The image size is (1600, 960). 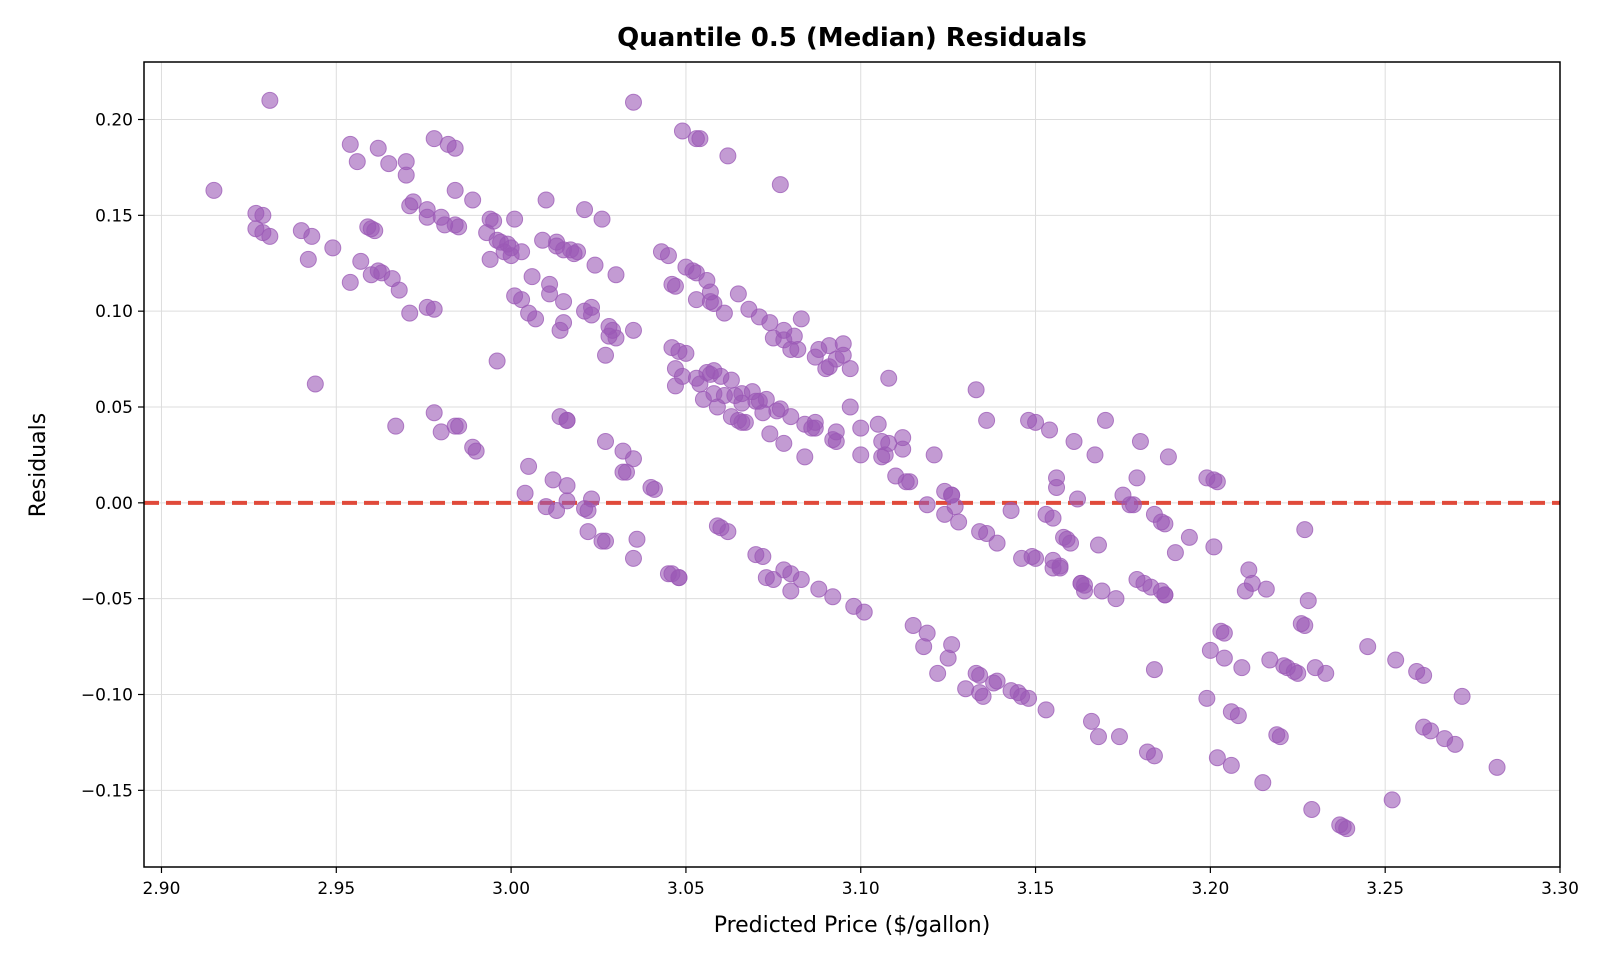 I want to click on x-tick-label: 3.05, so click(x=686, y=889).